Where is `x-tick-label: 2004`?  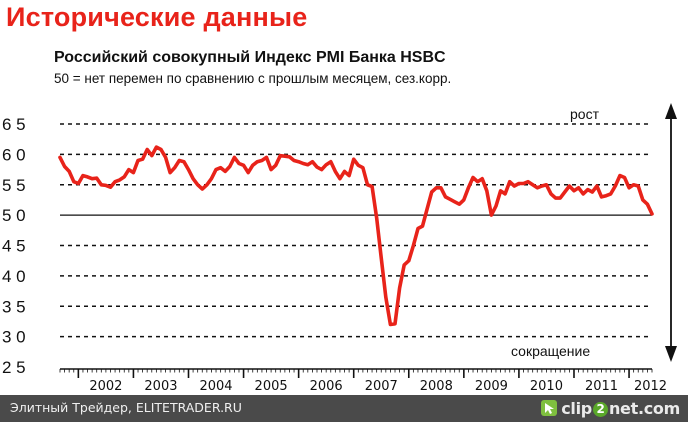 x-tick-label: 2004 is located at coordinates (215, 386).